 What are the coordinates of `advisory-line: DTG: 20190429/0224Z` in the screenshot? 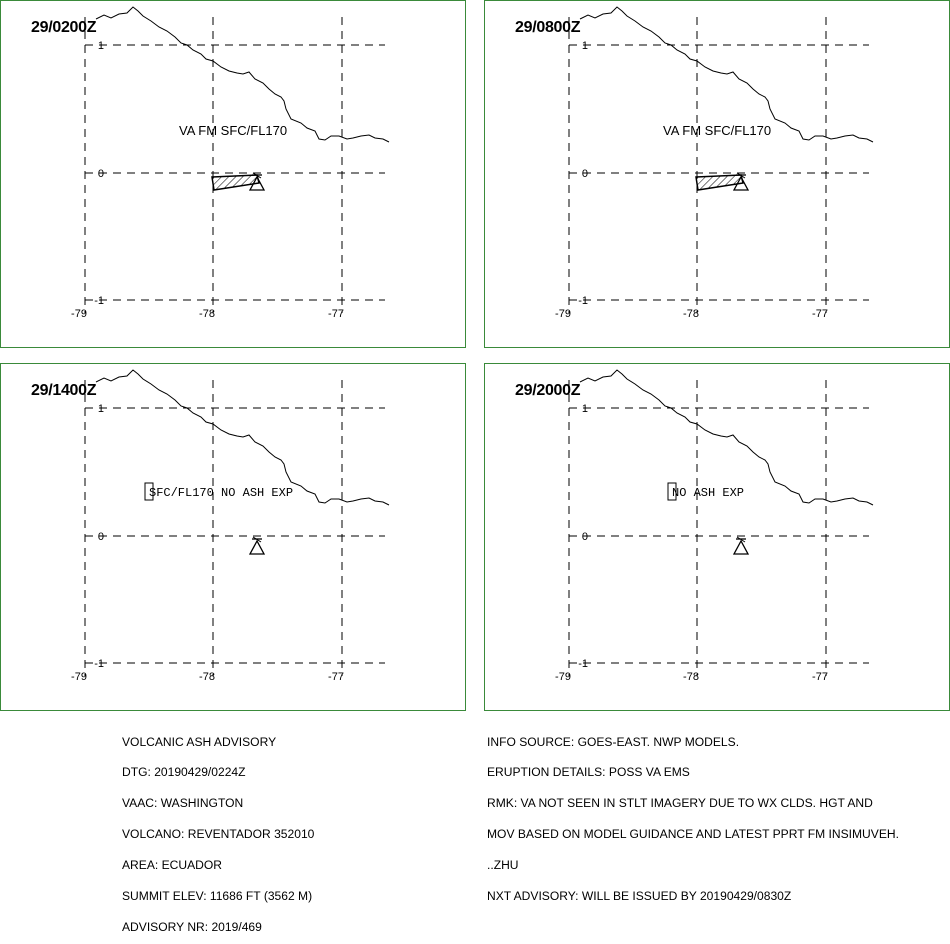 It's located at (184, 773).